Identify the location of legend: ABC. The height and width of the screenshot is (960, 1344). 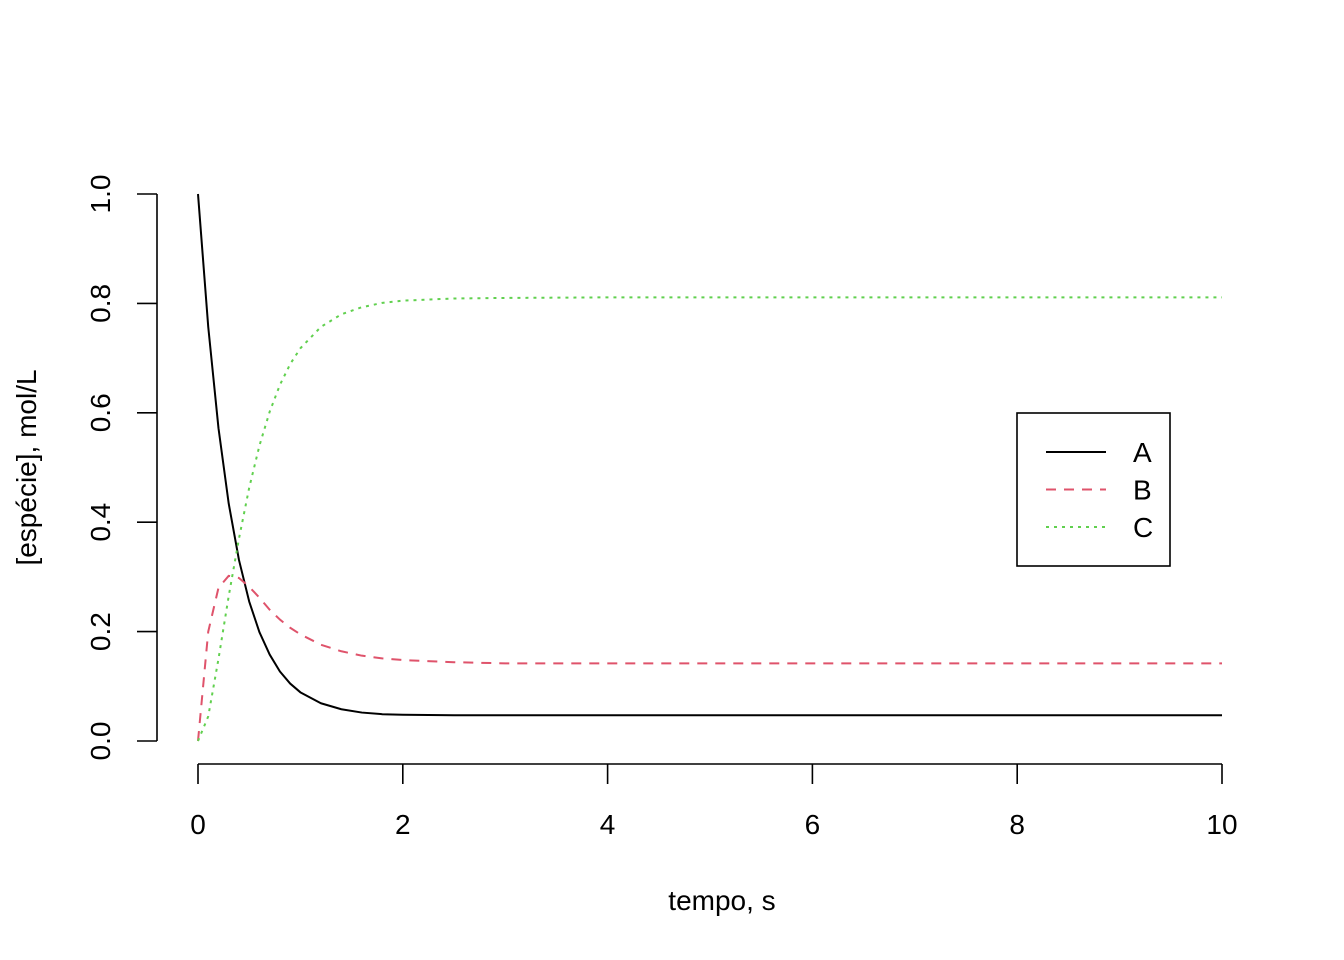
(1093, 489).